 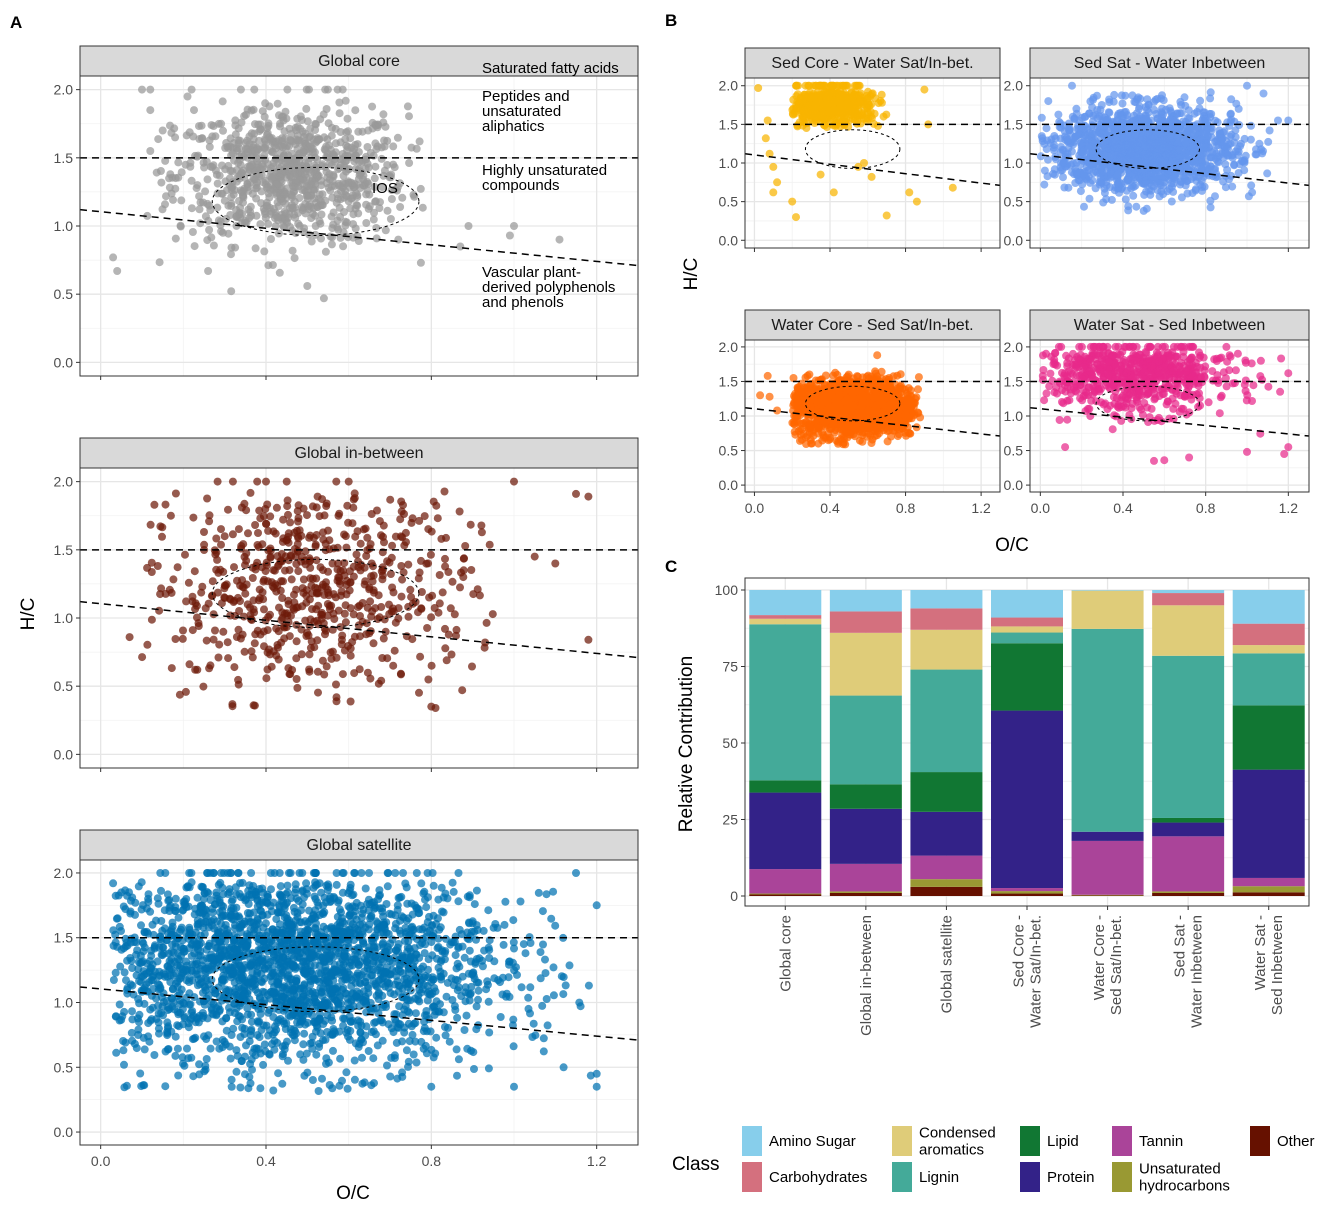 What do you see at coordinates (64, 158) in the screenshot?
I see `y-tick-label: 1.5` at bounding box center [64, 158].